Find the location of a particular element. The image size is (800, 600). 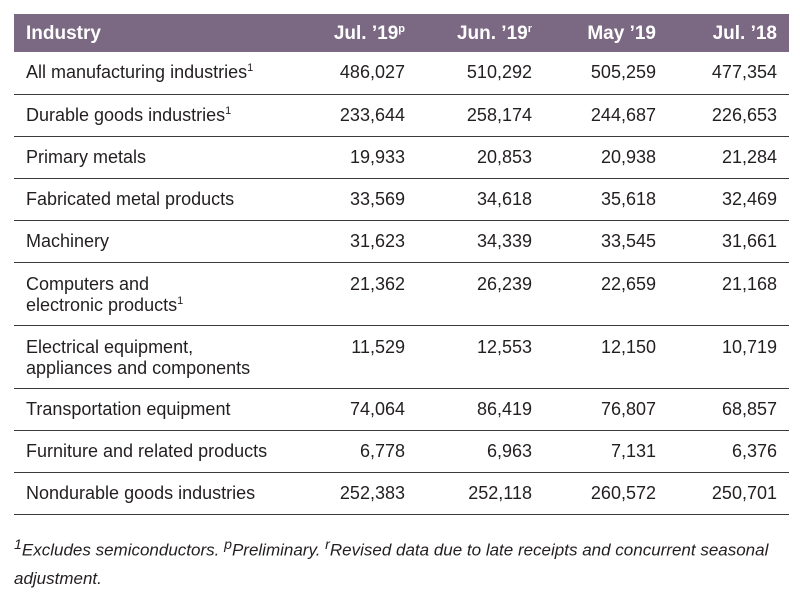

industry-label: Furniture and related products is located at coordinates (170, 451).